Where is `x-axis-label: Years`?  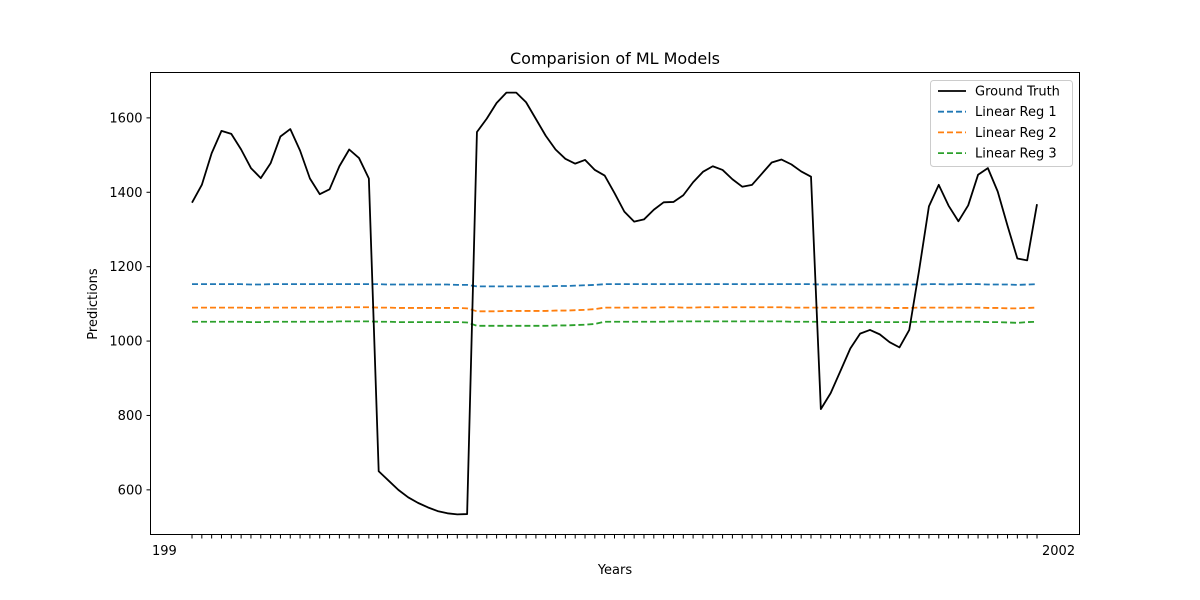 x-axis-label: Years is located at coordinates (615, 570).